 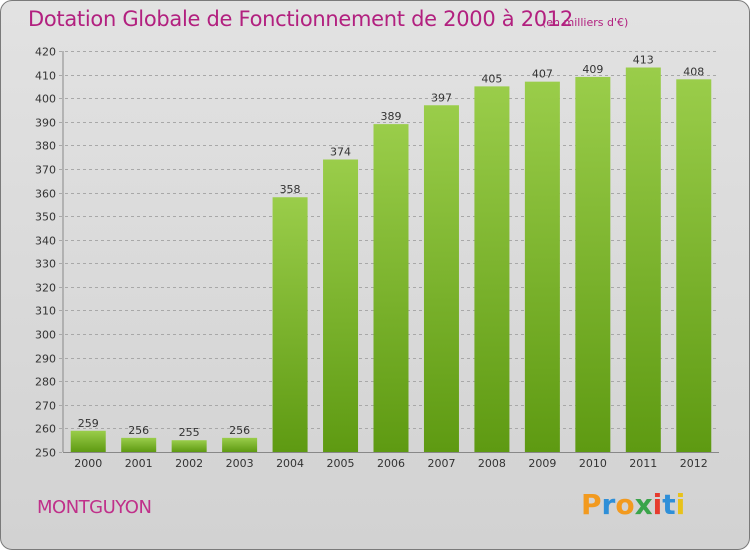 I want to click on bar-2001, so click(x=139, y=444).